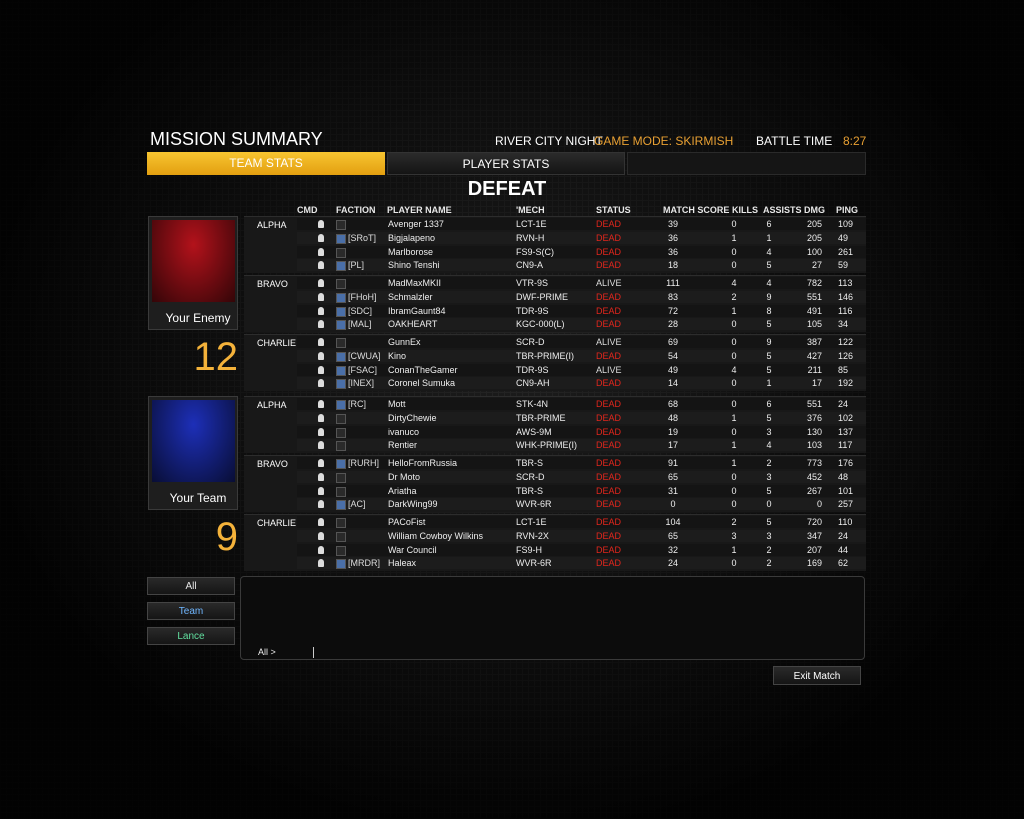 The height and width of the screenshot is (819, 1024). I want to click on player-name: Rentier, so click(403, 445).